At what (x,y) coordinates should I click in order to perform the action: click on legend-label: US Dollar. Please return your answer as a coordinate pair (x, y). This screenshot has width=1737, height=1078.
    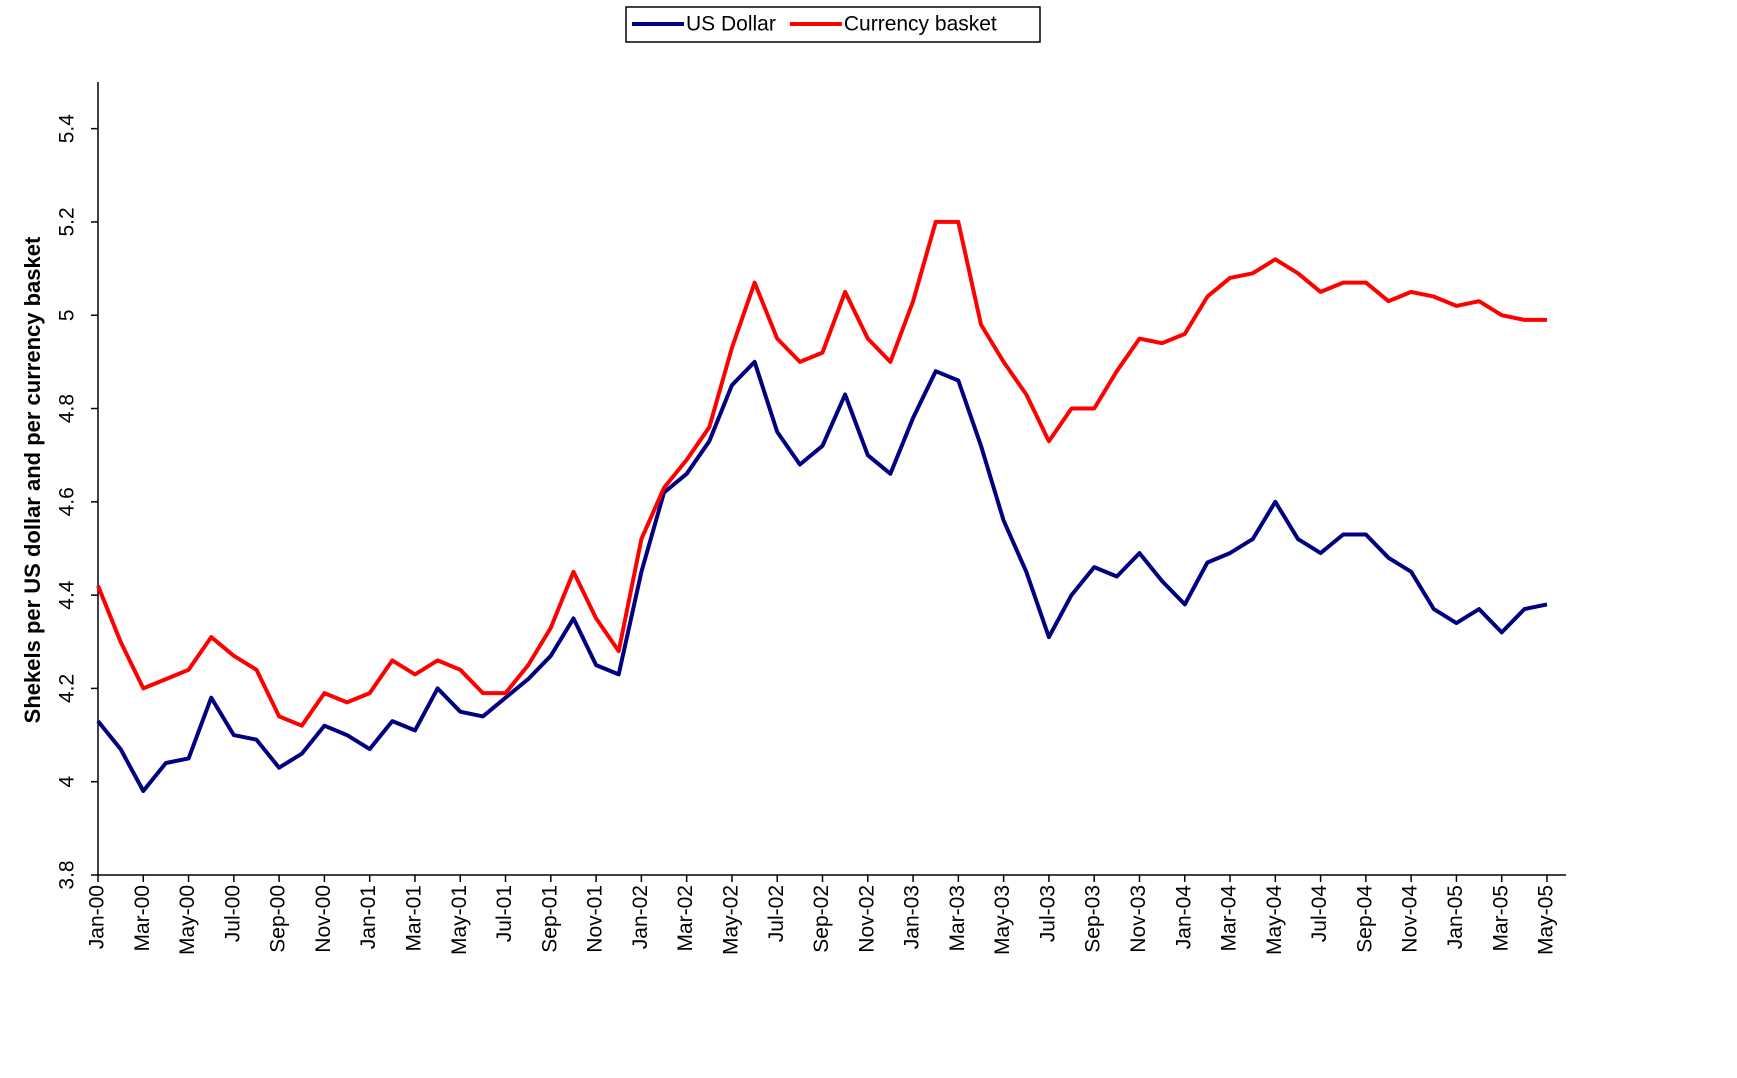
    Looking at the image, I should click on (731, 24).